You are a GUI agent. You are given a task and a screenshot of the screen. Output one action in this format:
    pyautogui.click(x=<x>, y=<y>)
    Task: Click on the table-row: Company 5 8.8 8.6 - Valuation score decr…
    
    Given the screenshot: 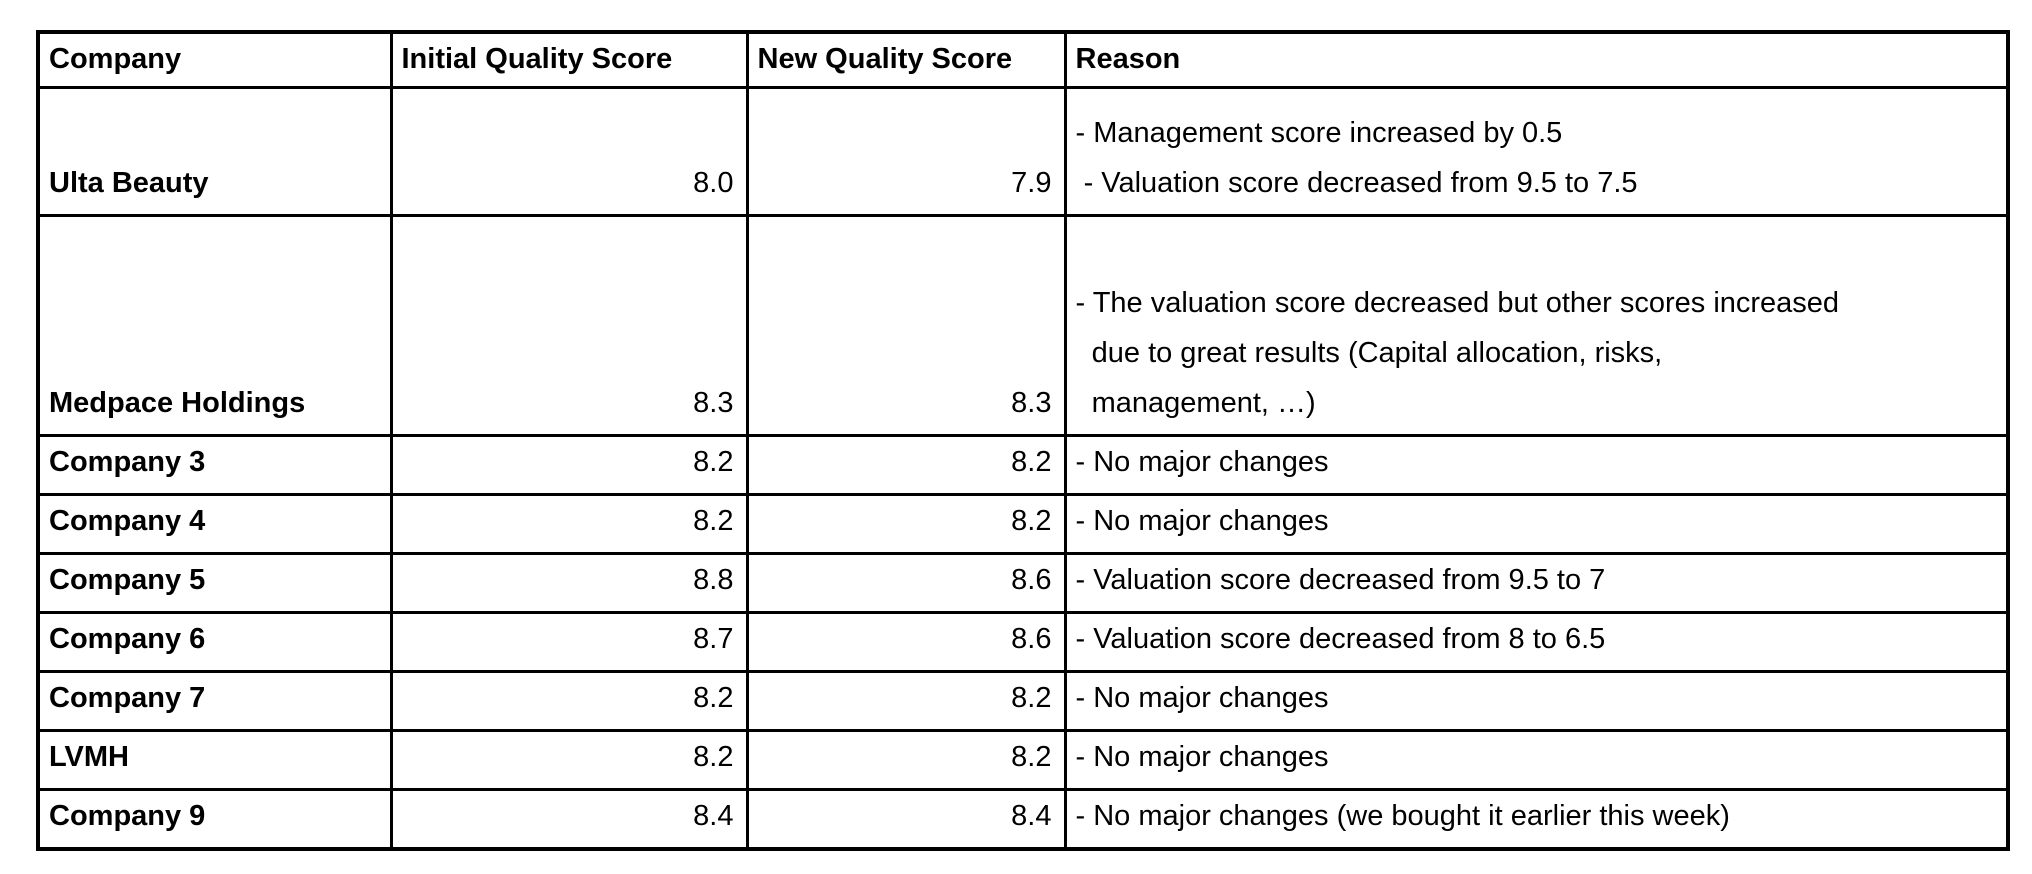 What is the action you would take?
    pyautogui.click(x=1023, y=583)
    